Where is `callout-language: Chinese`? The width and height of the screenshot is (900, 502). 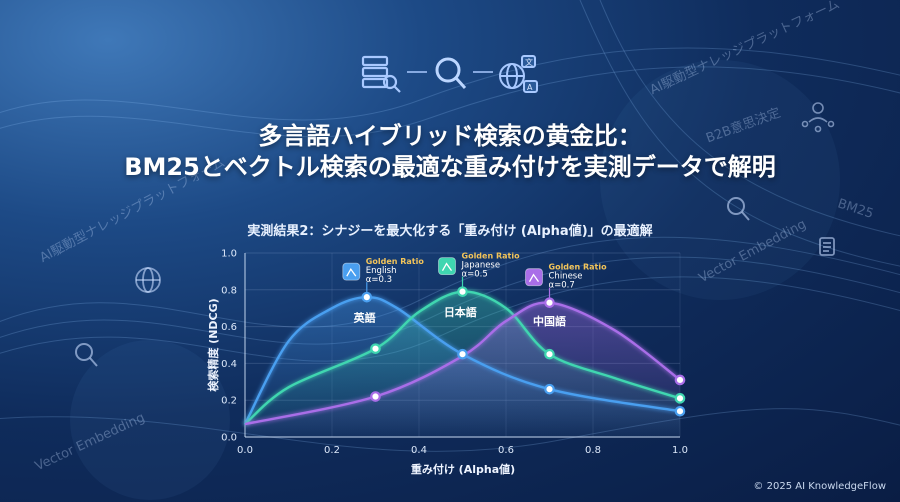
callout-language: Chinese is located at coordinates (566, 277).